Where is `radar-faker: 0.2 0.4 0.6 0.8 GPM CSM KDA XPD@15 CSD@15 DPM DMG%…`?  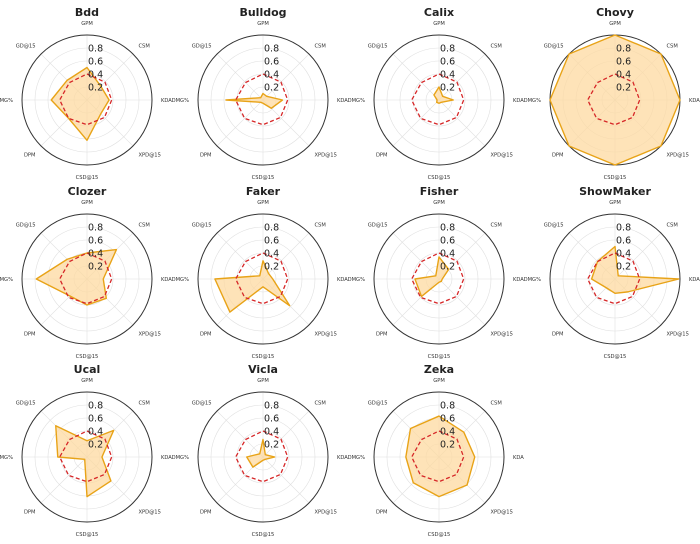
radar-faker: 0.2 0.4 0.6 0.8 GPM CSM KDA XPD@15 CSD@15 DPM DMG%… is located at coordinates (260, 272).